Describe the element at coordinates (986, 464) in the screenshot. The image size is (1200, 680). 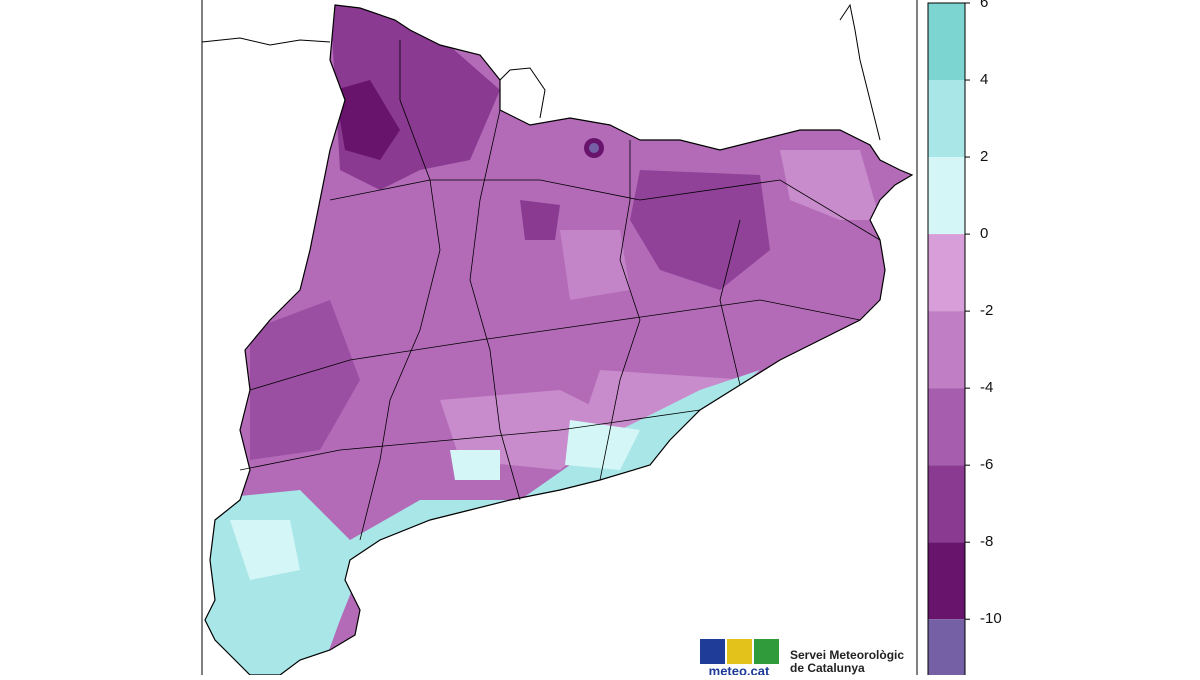
I see `colorbar-tick-label: -6` at that location.